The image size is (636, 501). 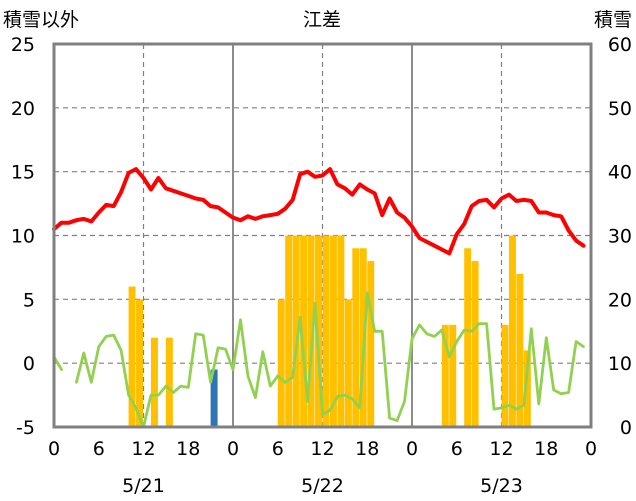 What do you see at coordinates (29, 364) in the screenshot?
I see `y-left-tick-label: 0` at bounding box center [29, 364].